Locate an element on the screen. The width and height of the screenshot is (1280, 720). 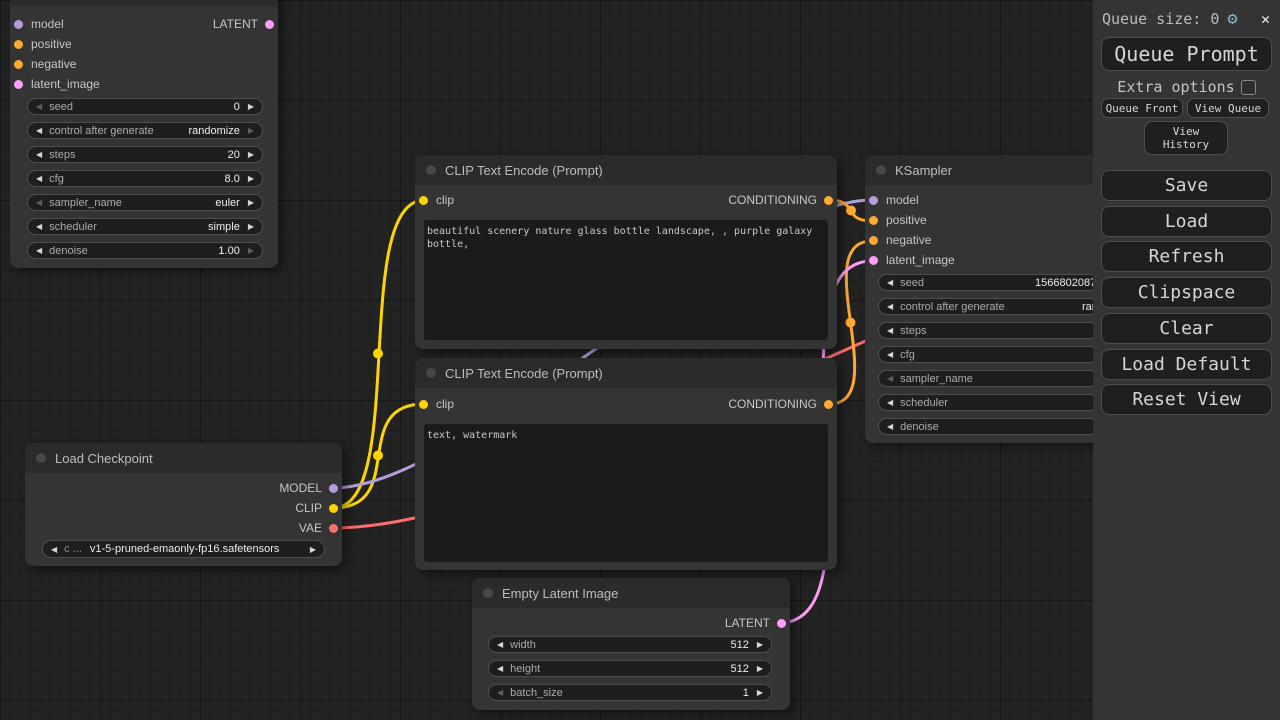
widget-denoise: ◀ denoise is located at coordinates (998, 426).